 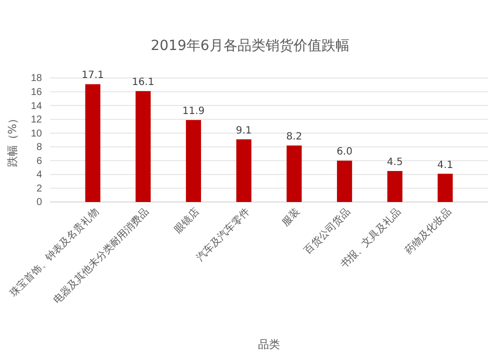 What do you see at coordinates (36, 78) in the screenshot?
I see `y-tick-label: 18` at bounding box center [36, 78].